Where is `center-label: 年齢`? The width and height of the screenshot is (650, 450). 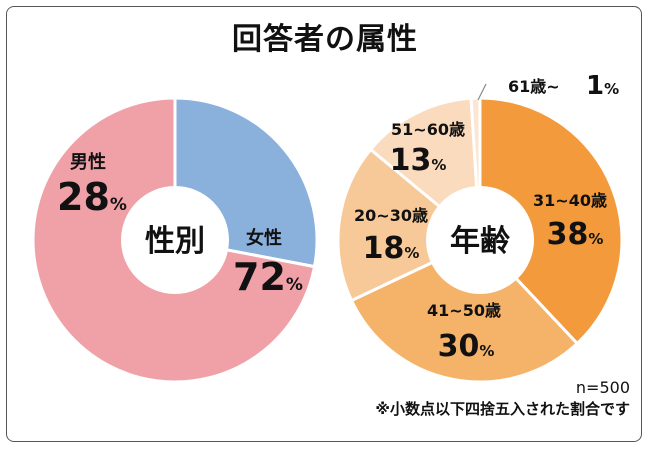
center-label: 年齢 is located at coordinates (480, 241).